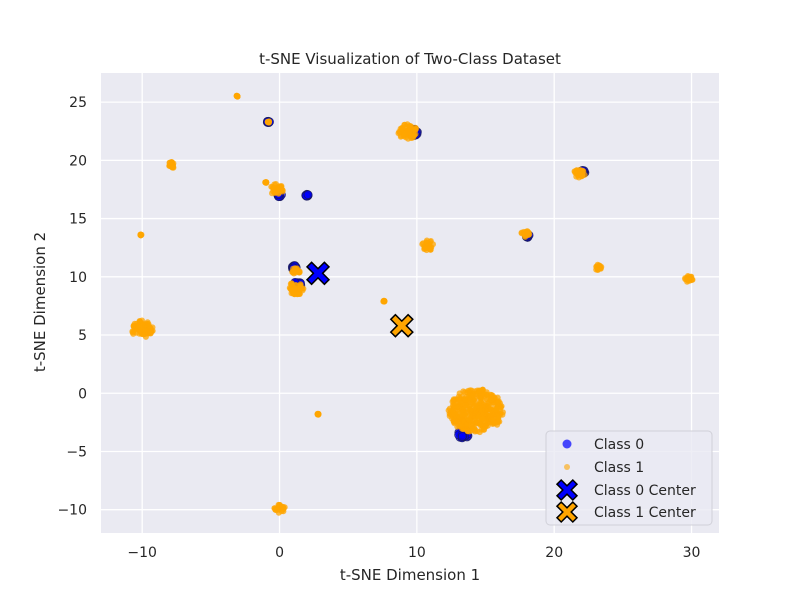  Describe the element at coordinates (645, 513) in the screenshot. I see `legend-class1-center-label: Class 1 Center` at that location.